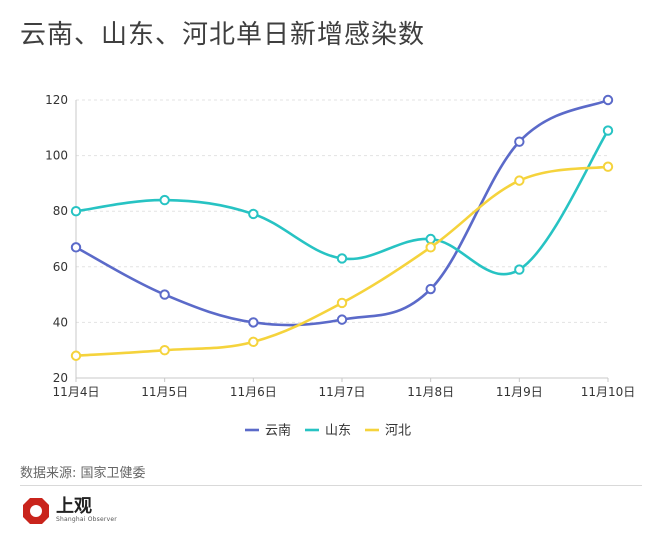 The width and height of the screenshot is (660, 543). What do you see at coordinates (36, 511) in the screenshot?
I see `logo-icon` at bounding box center [36, 511].